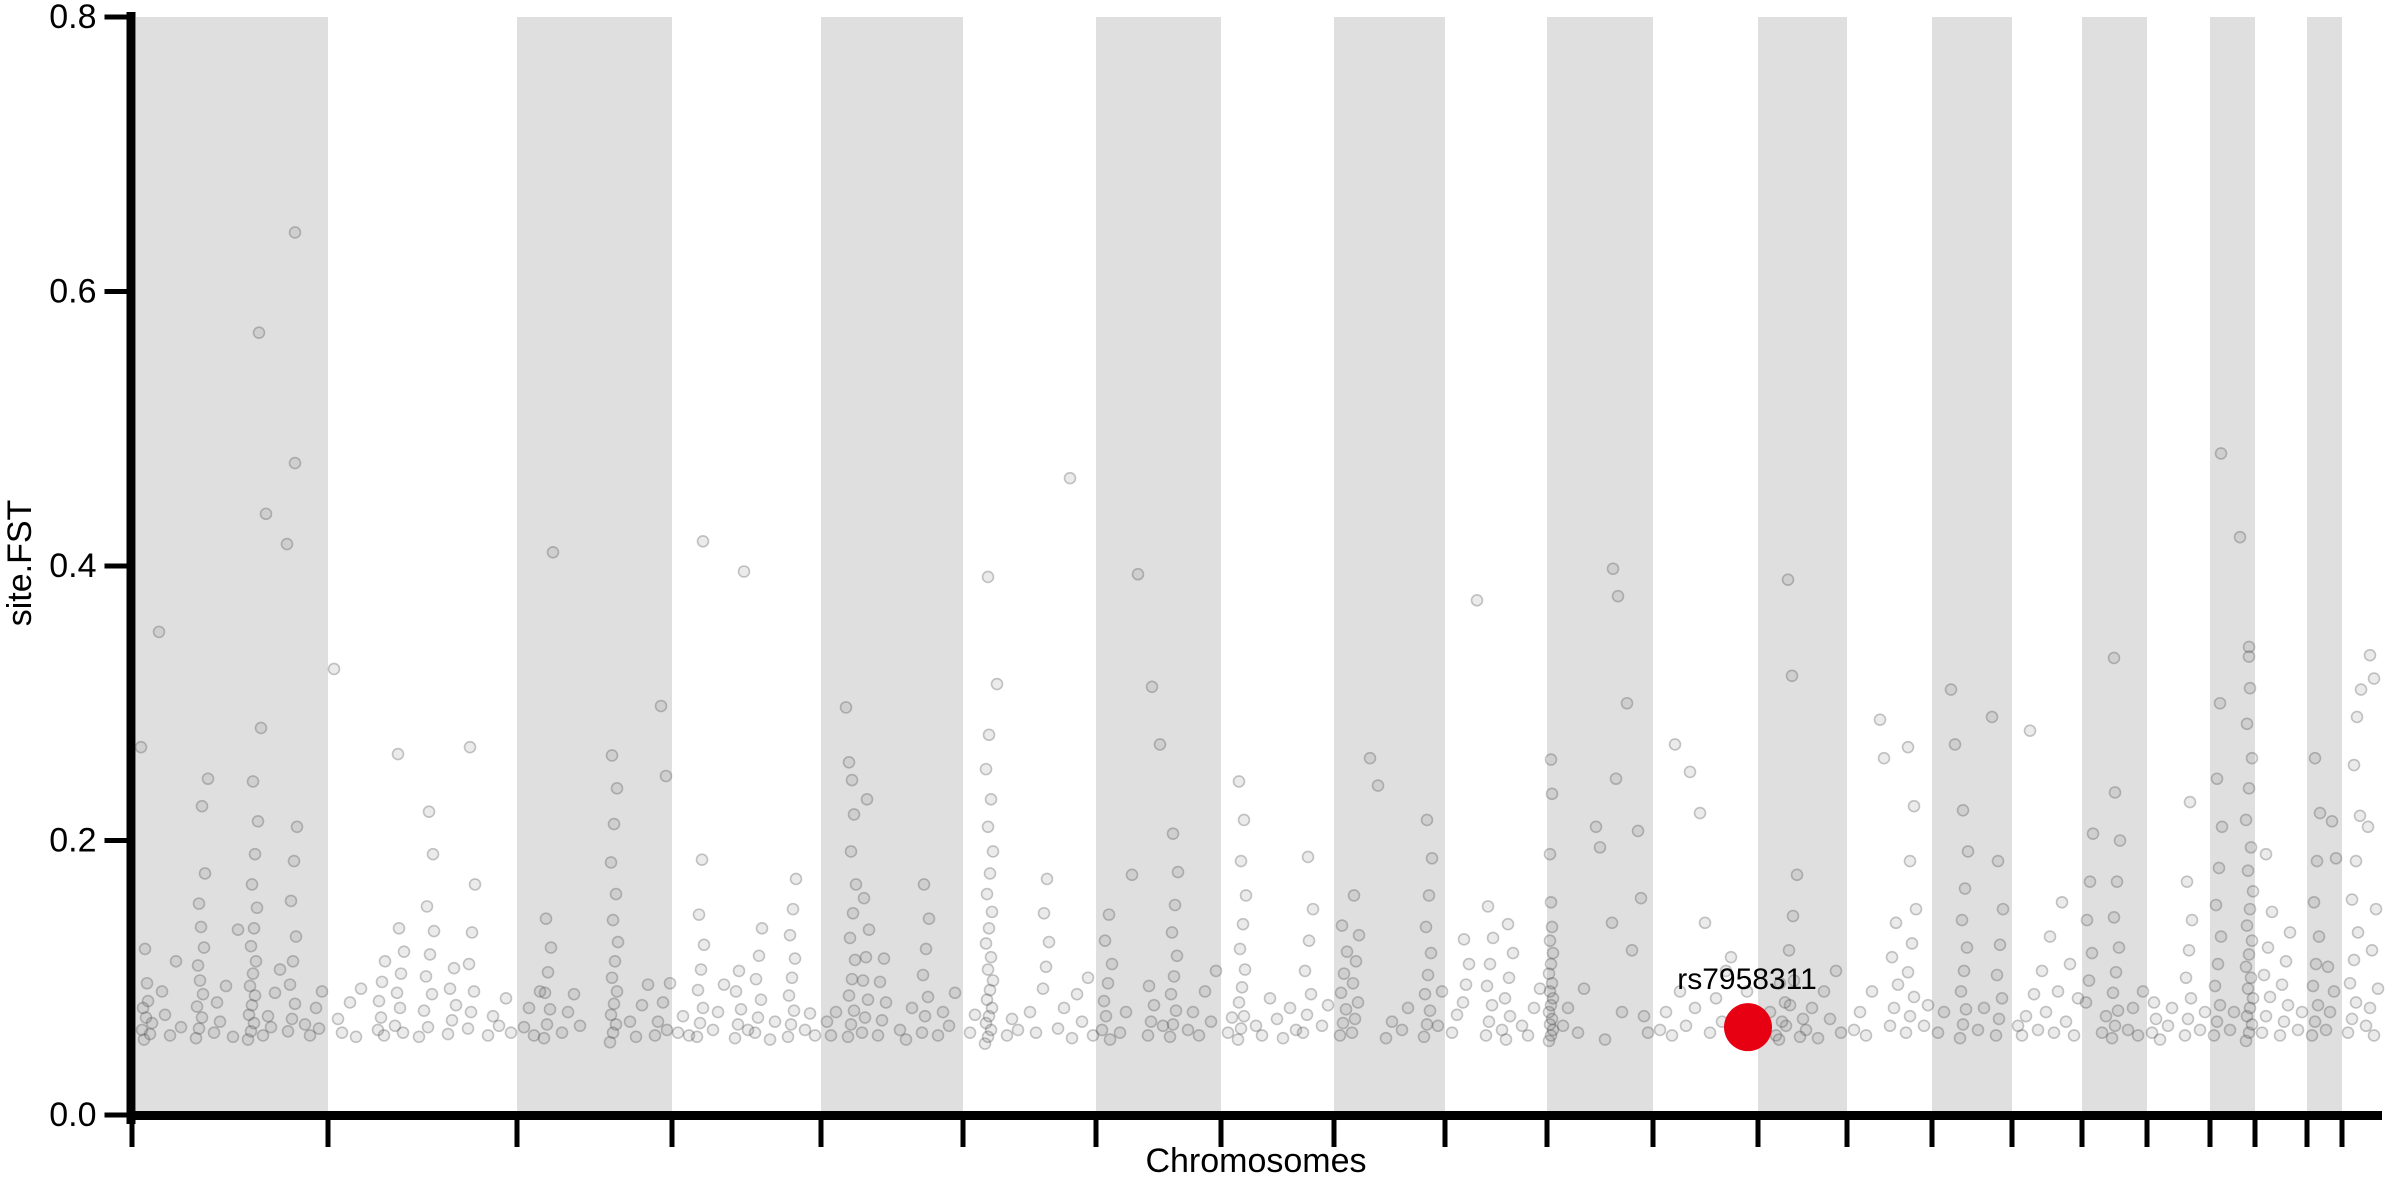  I want to click on y-tick-label: 0.6, so click(72, 292).